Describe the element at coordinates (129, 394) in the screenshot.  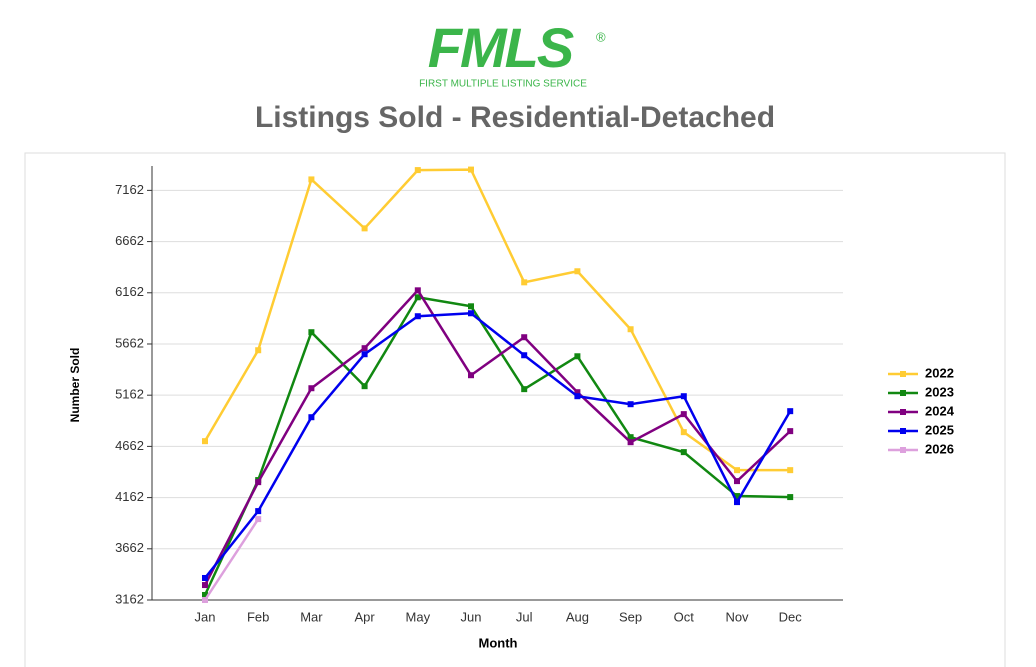
I see `y-tick-label: 5162` at that location.